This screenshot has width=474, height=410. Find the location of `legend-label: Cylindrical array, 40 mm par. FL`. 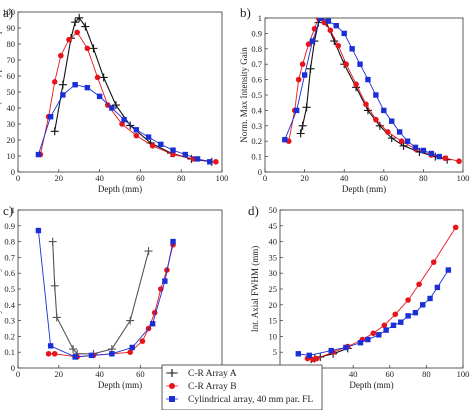

legend-label: Cylindrical array, 40 mm par. FL is located at coordinates (250, 400).